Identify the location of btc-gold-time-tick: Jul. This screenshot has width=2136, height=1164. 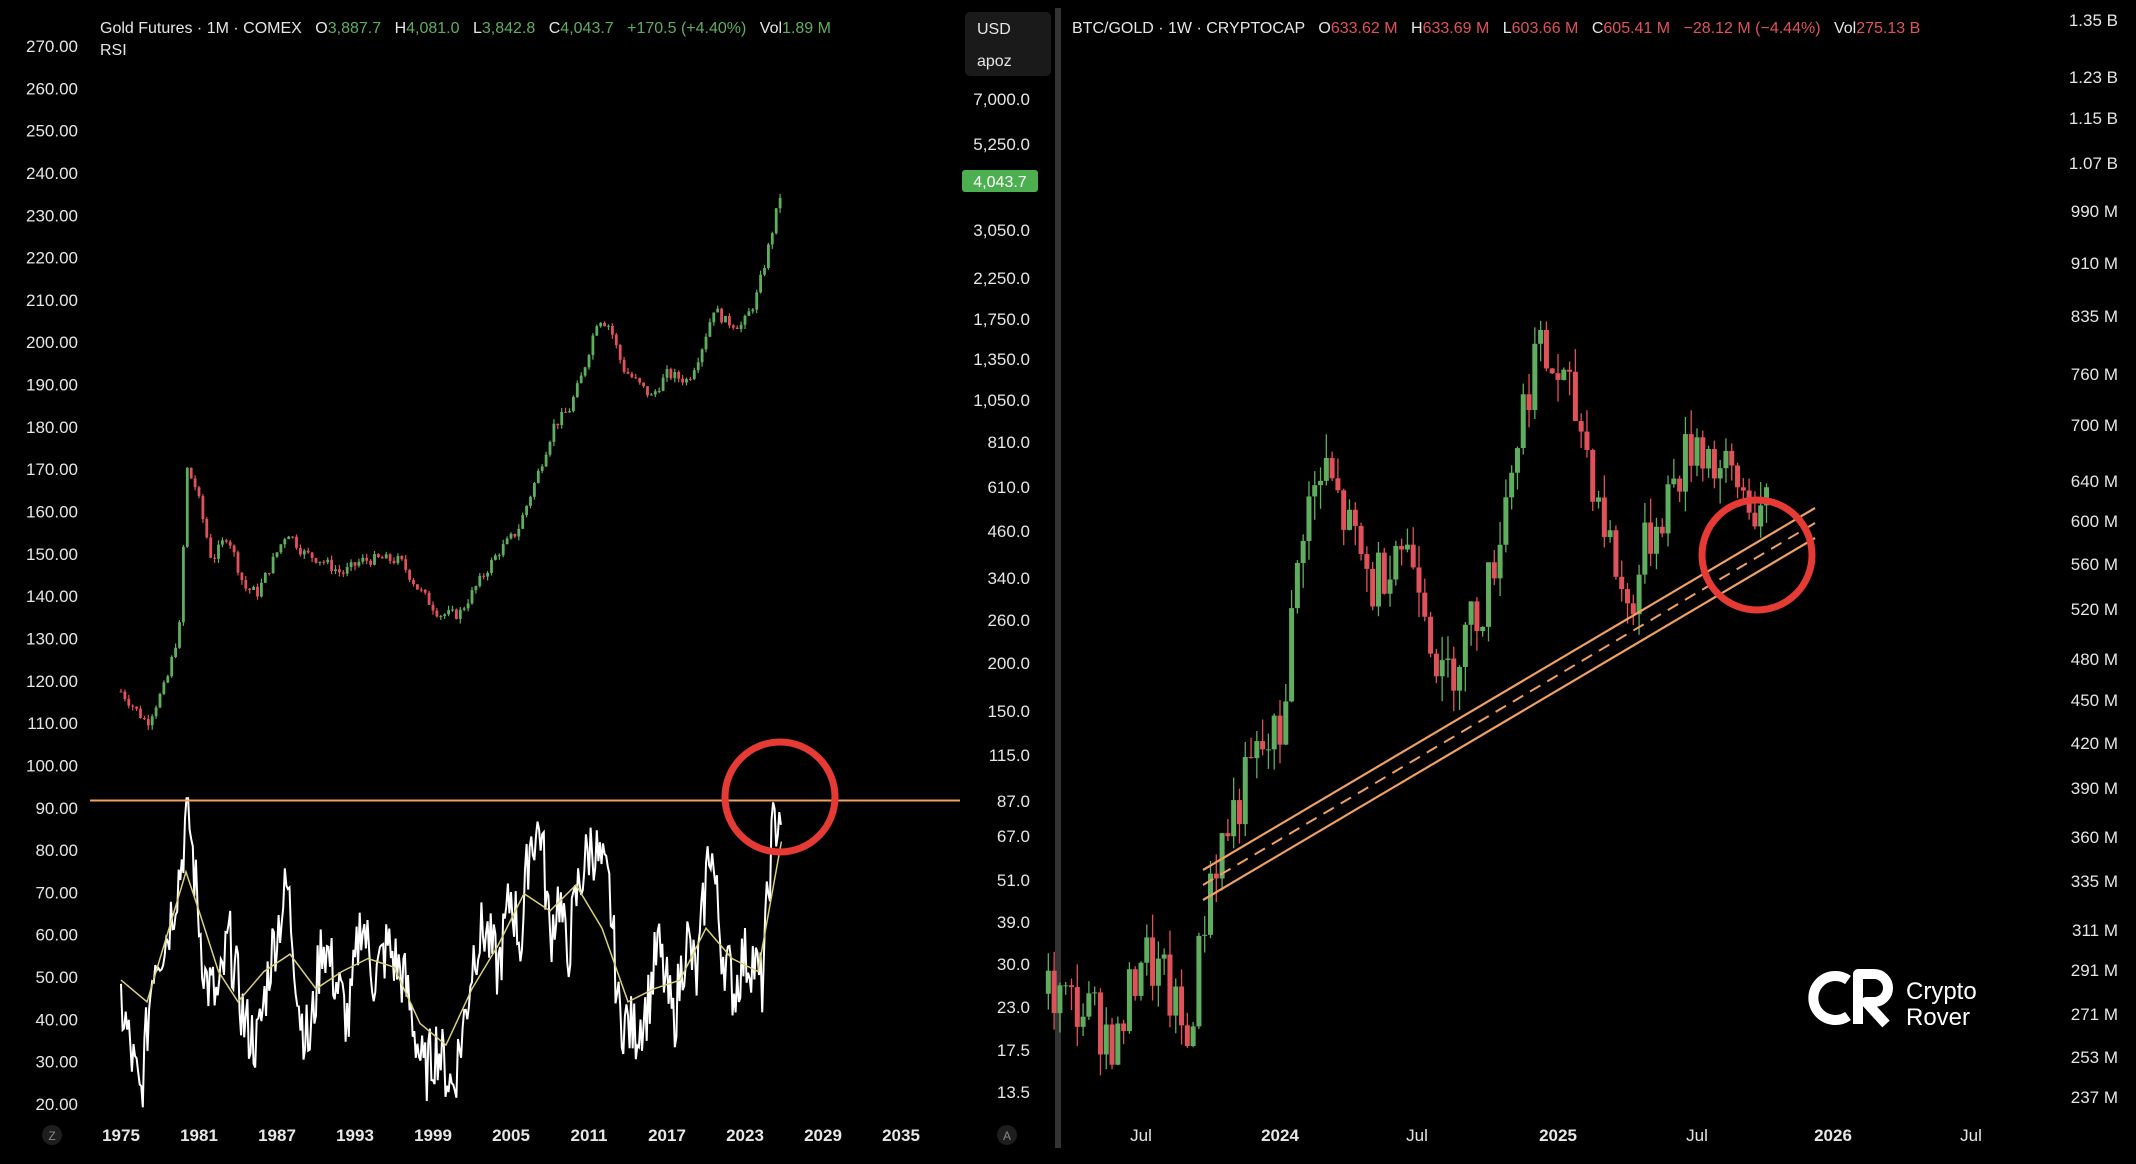
(1417, 1135).